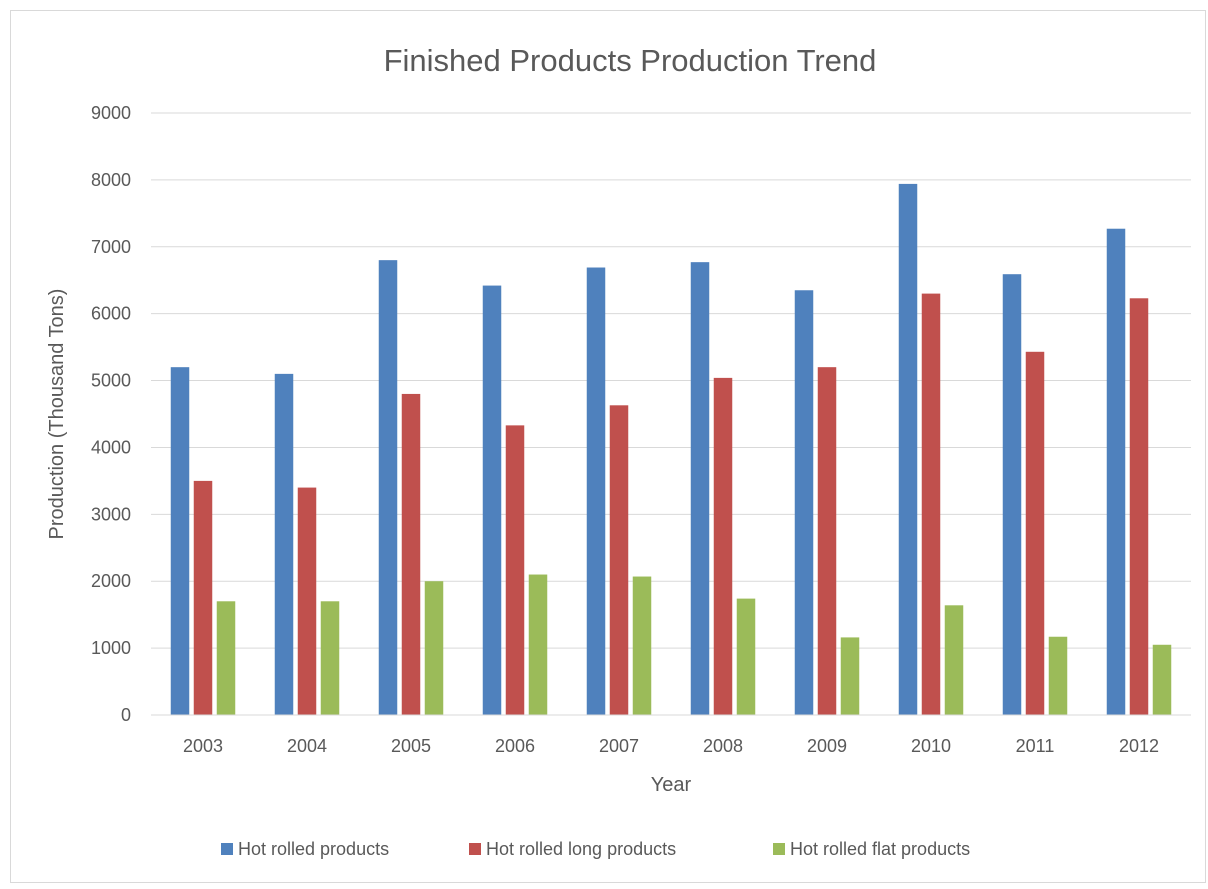  Describe the element at coordinates (111, 314) in the screenshot. I see `y-tick-label: 6000` at that location.